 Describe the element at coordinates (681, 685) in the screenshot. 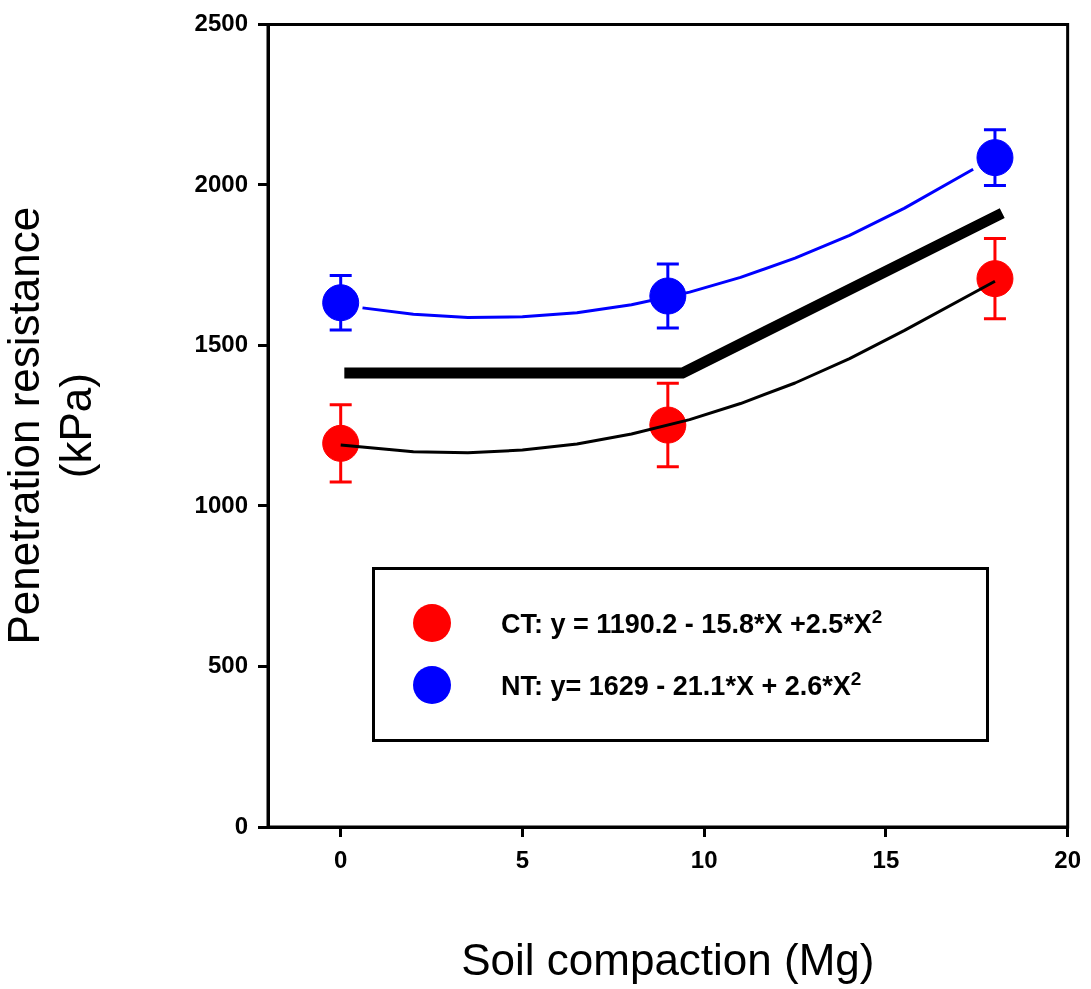

I see `legend-label: NT: y= 1629 - 21.1*X + 2.6*X$^{2}$` at that location.